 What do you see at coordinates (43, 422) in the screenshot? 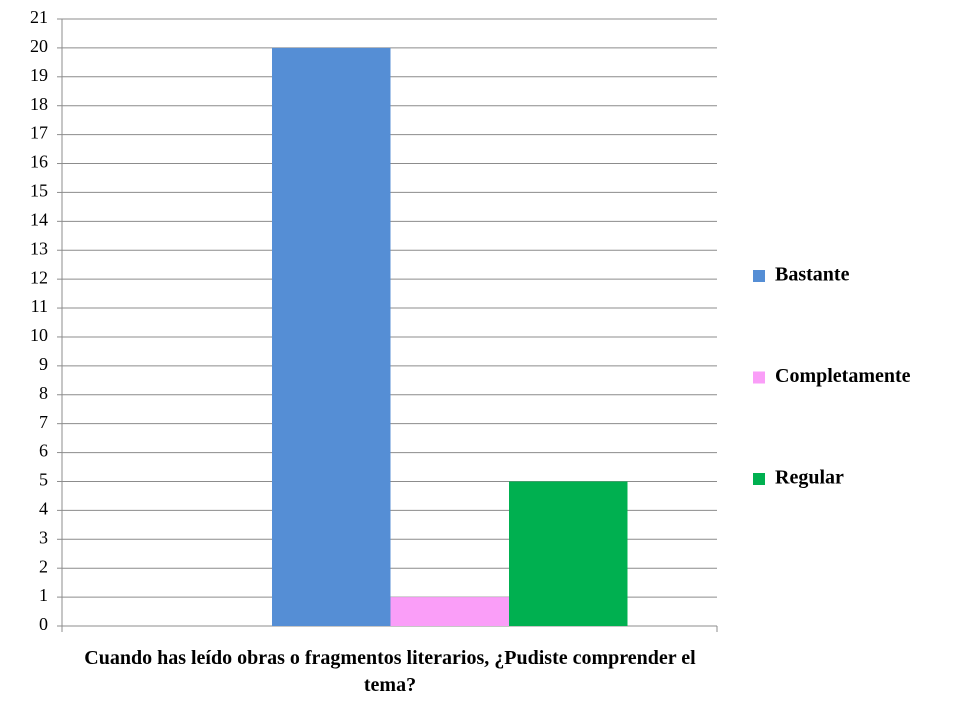
I see `y-tick-label: 7` at bounding box center [43, 422].